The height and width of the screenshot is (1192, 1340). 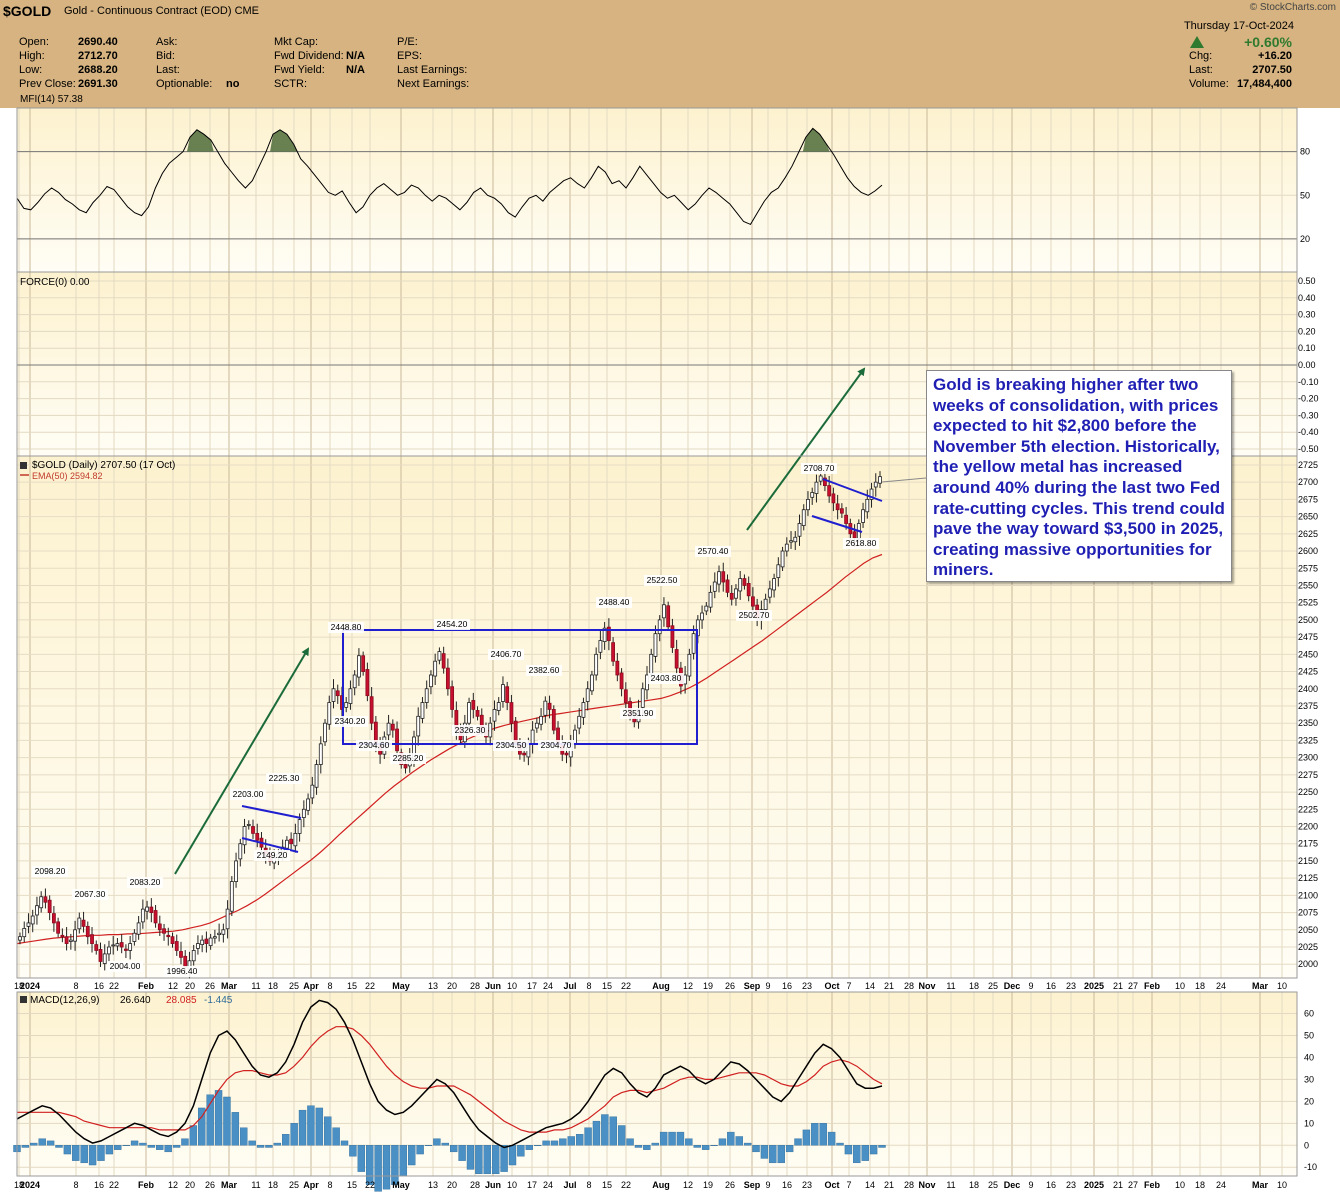 I want to click on eps-label: EPS:, so click(x=410, y=56).